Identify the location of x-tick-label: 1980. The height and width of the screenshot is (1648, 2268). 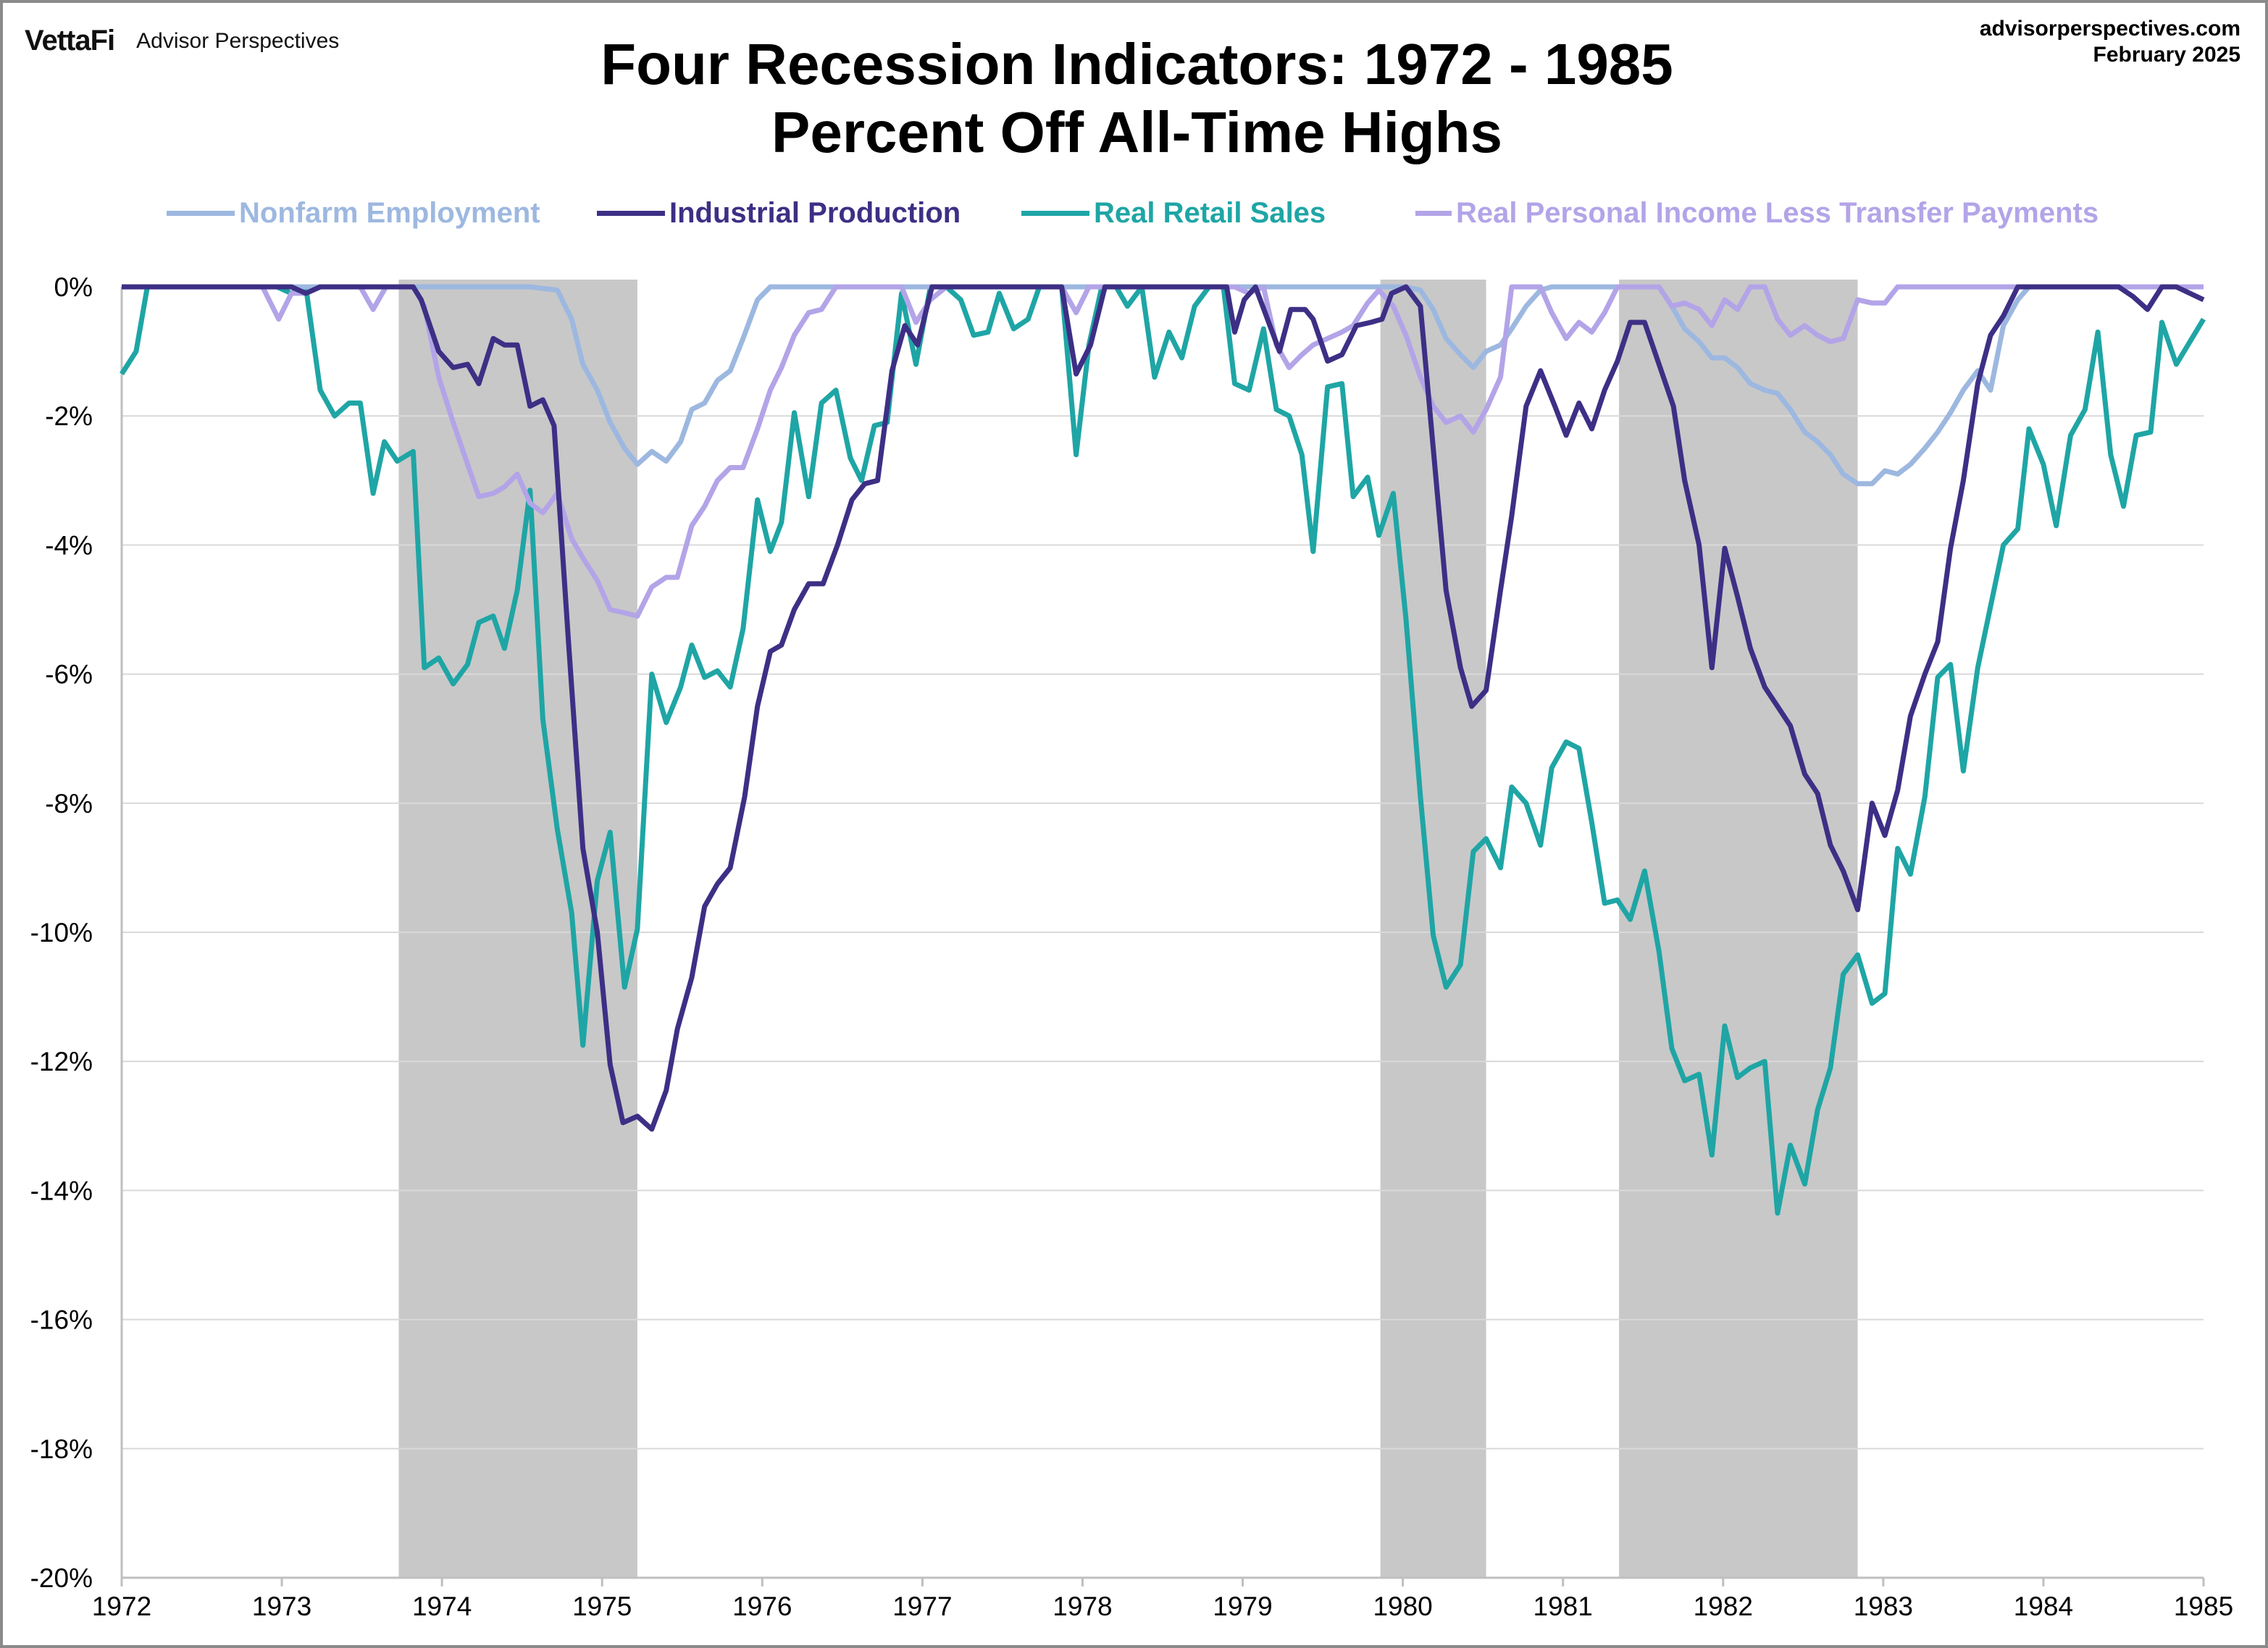
(1403, 1606).